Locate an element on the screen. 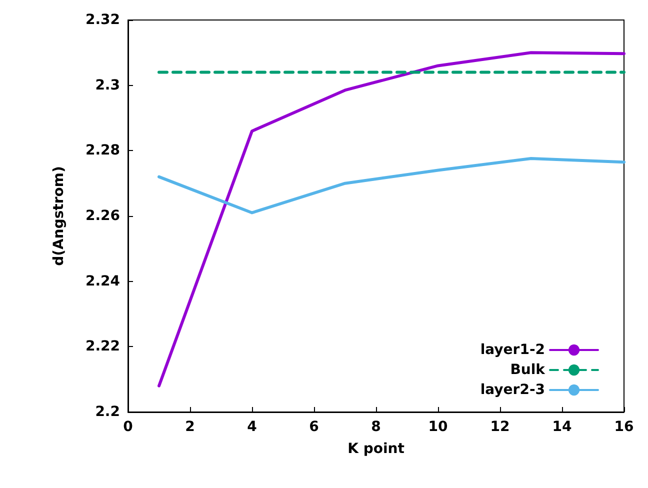  y-tick-label: 2.26 is located at coordinates (102, 216).